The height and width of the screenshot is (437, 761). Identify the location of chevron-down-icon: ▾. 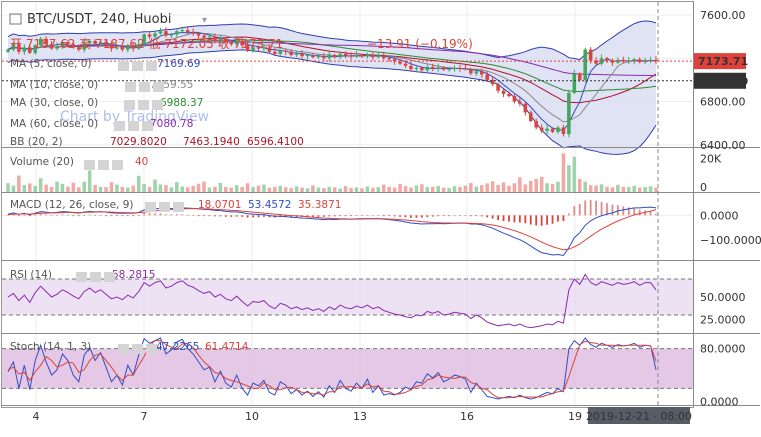
(204, 20).